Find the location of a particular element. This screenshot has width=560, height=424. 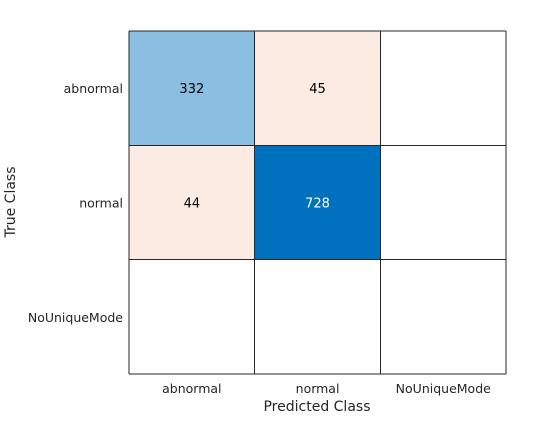

matrix-cell-abnormal-normal is located at coordinates (317, 88).